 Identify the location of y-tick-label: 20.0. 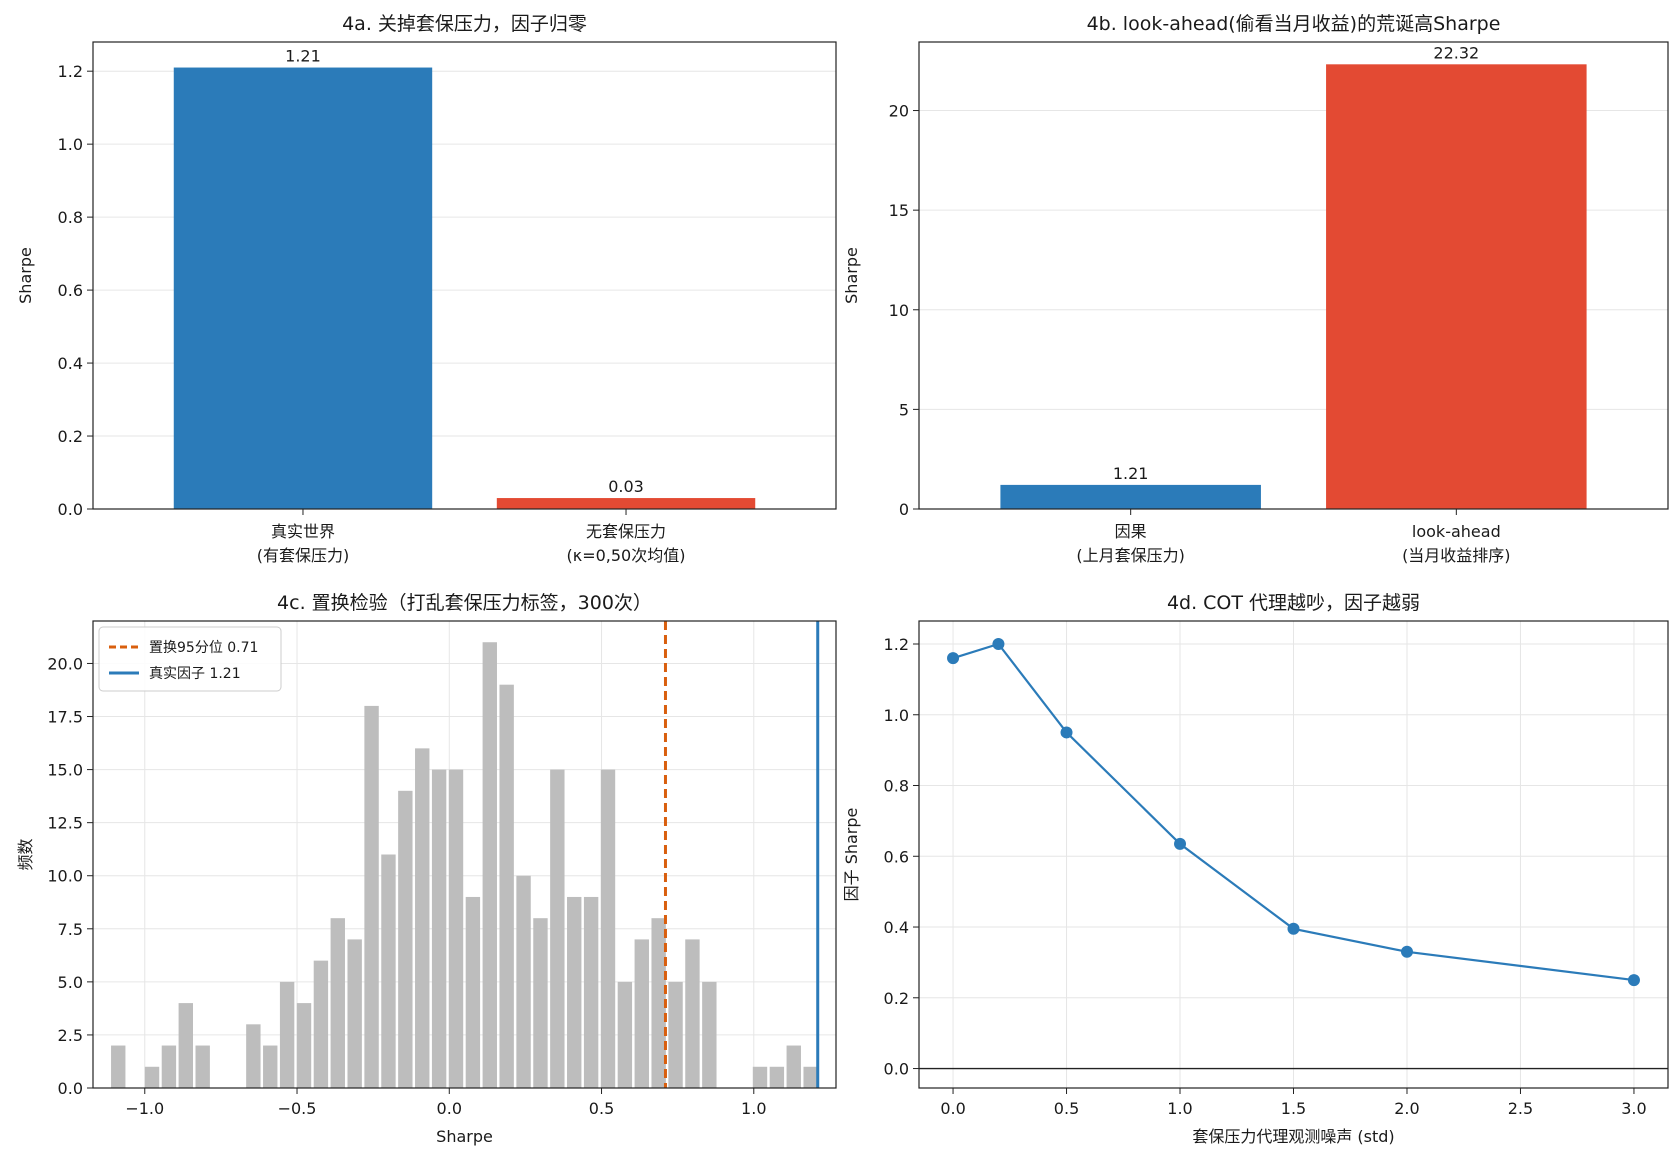
(65, 663).